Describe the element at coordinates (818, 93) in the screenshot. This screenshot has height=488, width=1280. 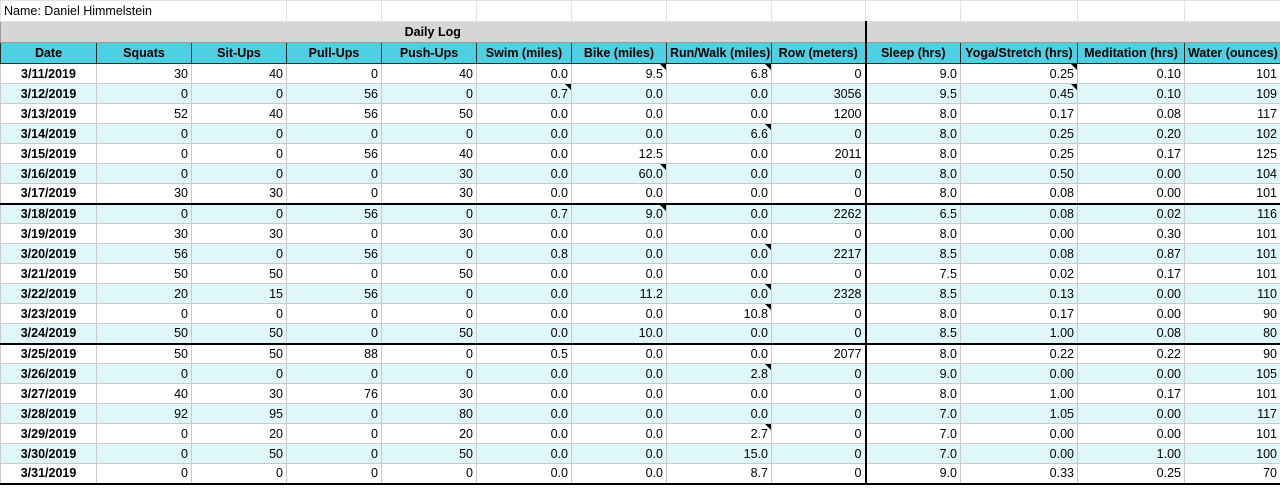
I see `data-cell: 3056` at that location.